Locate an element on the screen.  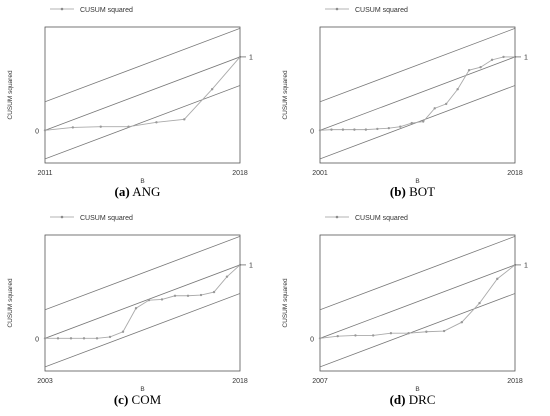
caption-name: DRC is located at coordinates (422, 399).